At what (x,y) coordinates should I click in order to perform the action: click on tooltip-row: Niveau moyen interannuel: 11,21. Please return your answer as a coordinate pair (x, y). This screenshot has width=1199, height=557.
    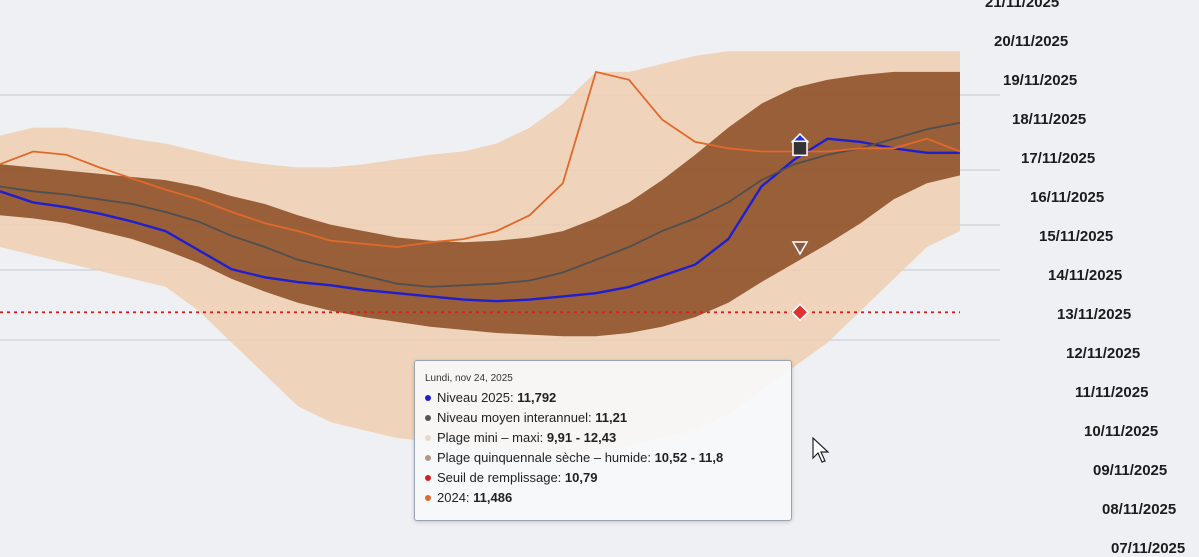
    Looking at the image, I should click on (603, 418).